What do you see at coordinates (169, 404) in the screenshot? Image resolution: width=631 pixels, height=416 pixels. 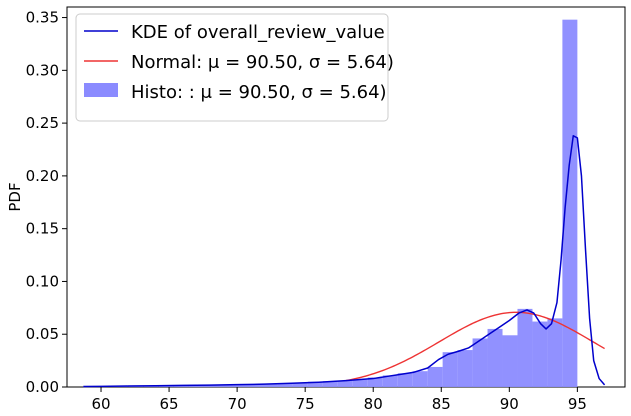 I see `x-tick-label: 65` at bounding box center [169, 404].